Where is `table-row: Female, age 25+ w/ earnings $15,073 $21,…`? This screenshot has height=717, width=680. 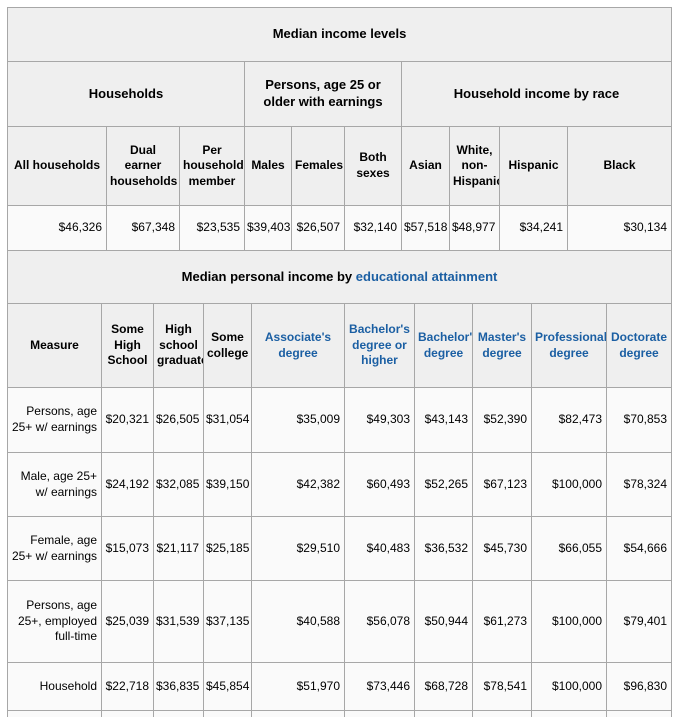
table-row: Female, age 25+ w/ earnings $15,073 $21,… is located at coordinates (340, 548).